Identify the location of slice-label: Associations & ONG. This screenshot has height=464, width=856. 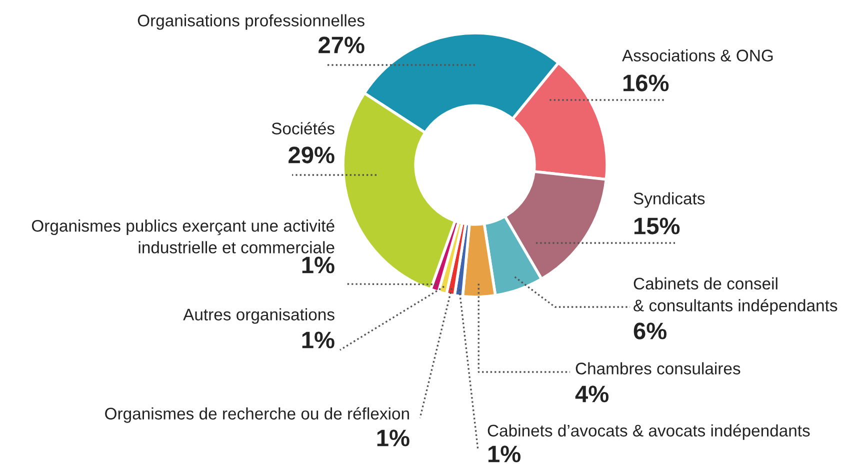
(697, 55).